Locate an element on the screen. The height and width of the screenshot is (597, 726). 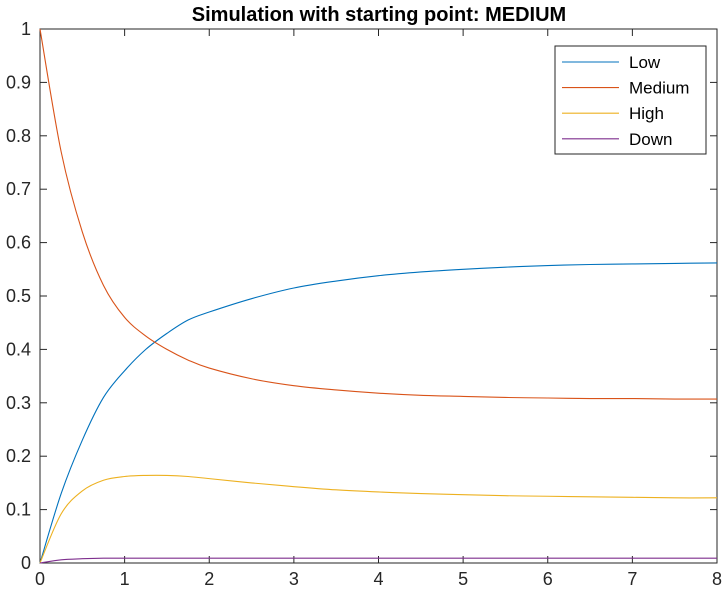
y-tick-label: 0 is located at coordinates (26, 563).